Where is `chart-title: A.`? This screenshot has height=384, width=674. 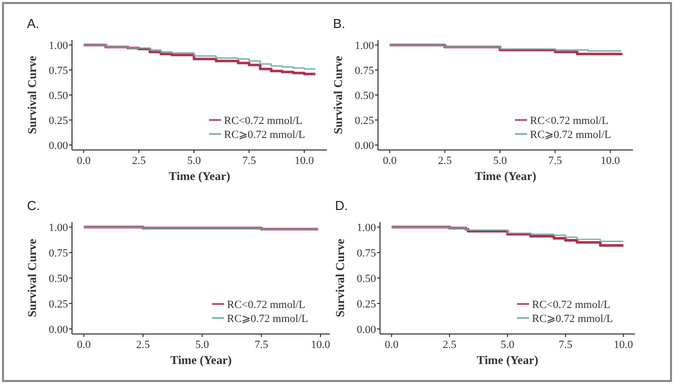 chart-title: A. is located at coordinates (33, 23).